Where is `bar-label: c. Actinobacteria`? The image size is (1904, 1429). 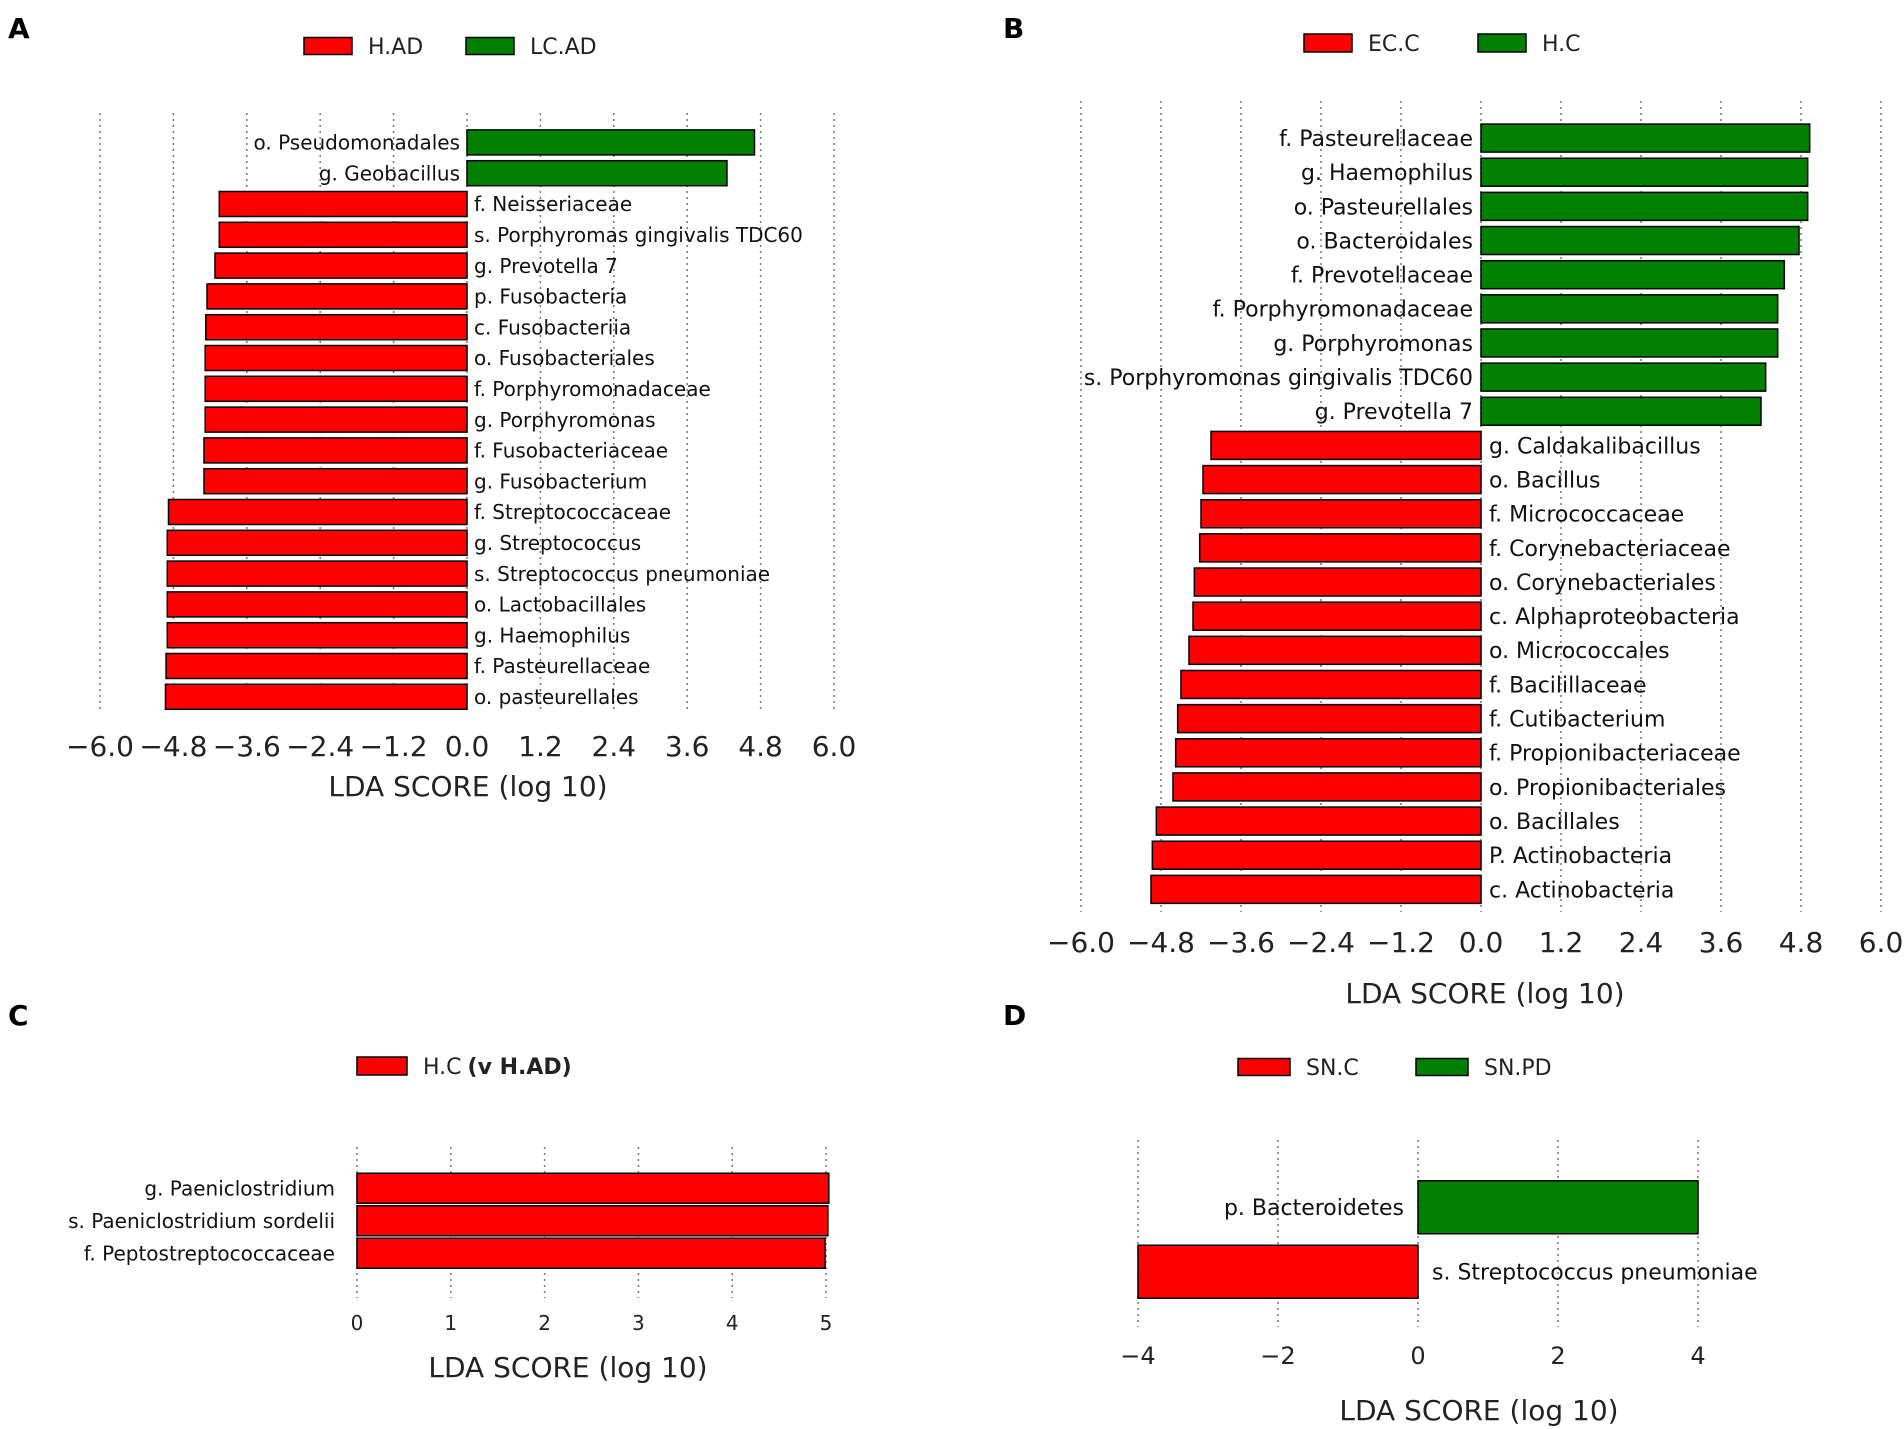
bar-label: c. Actinobacteria is located at coordinates (1581, 890).